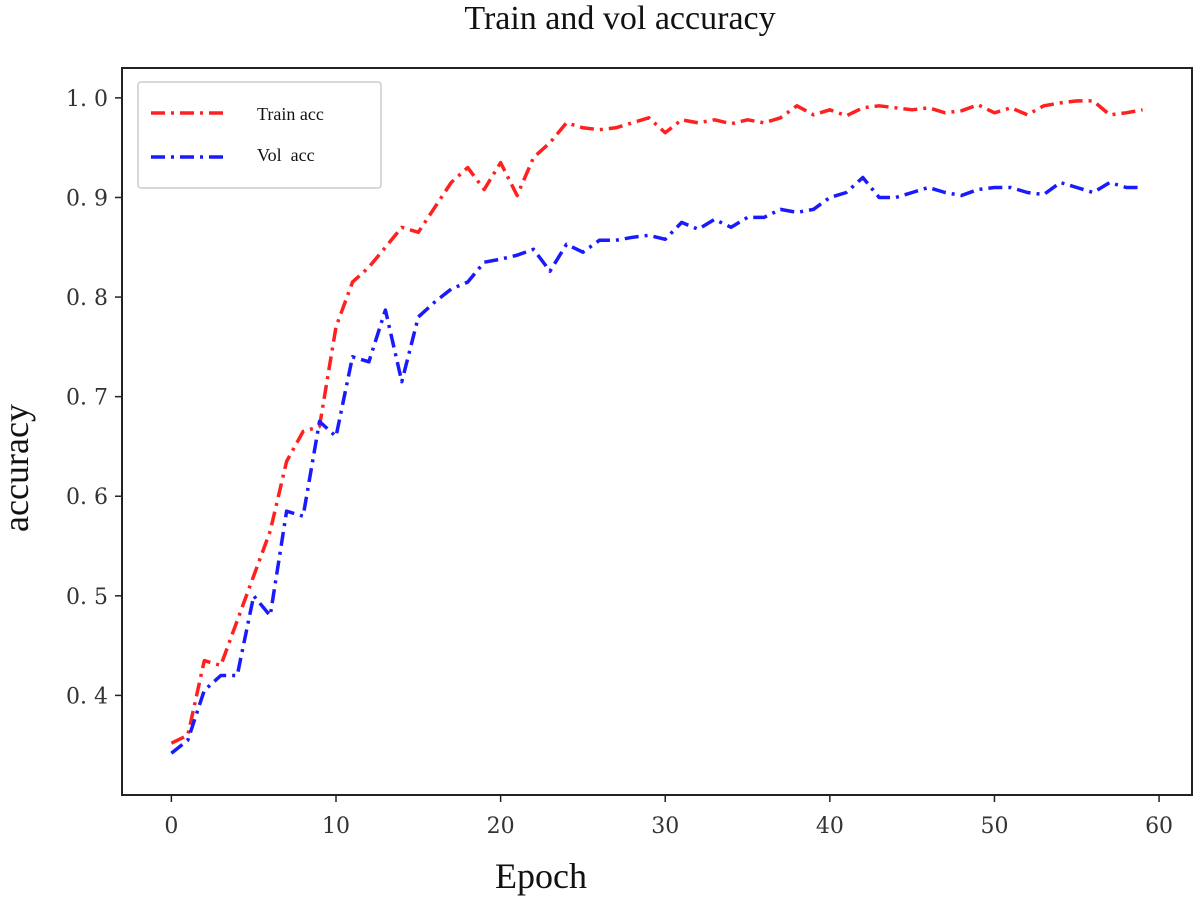 This screenshot has height=898, width=1200. Describe the element at coordinates (18, 468) in the screenshot. I see `y-axis-label: accuracy` at that location.